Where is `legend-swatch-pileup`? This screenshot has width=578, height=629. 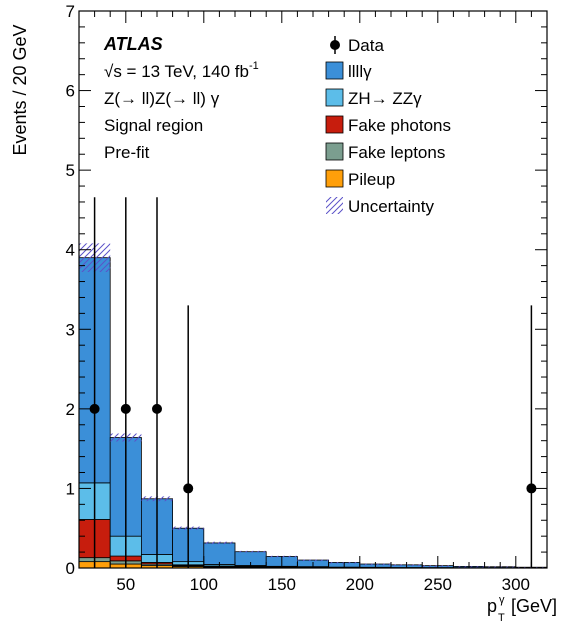 legend-swatch-pileup is located at coordinates (334, 178).